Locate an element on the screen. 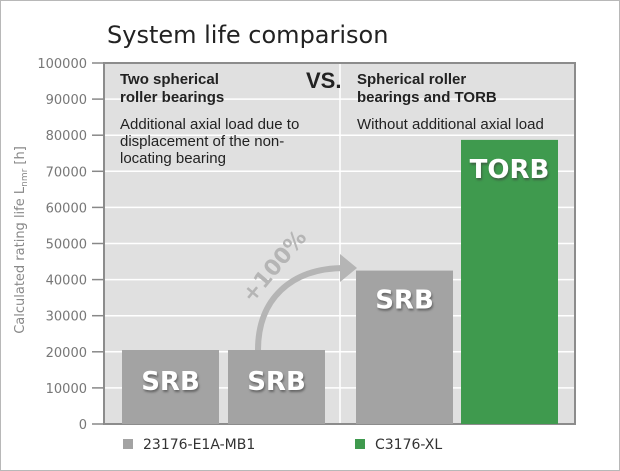 The height and width of the screenshot is (471, 620). left-description: Additional axial load due to is located at coordinates (209, 124).